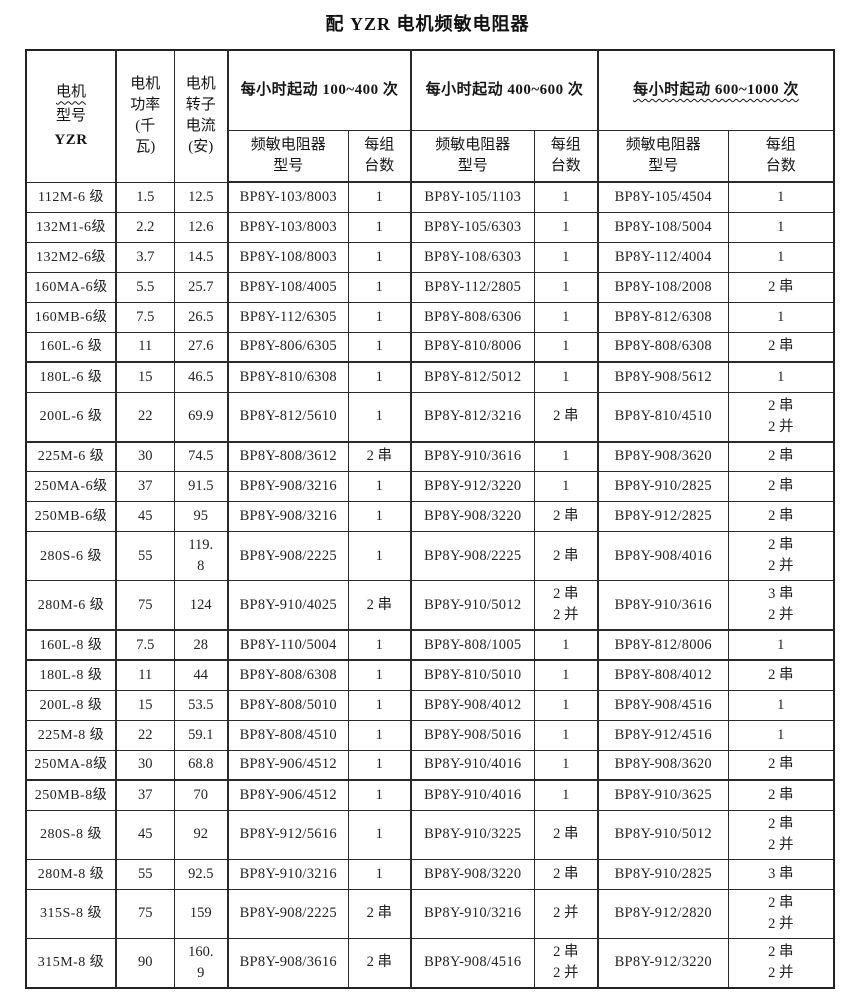 The image size is (855, 1000). Describe the element at coordinates (201, 516) in the screenshot. I see `cell-rotor-current: 95` at that location.